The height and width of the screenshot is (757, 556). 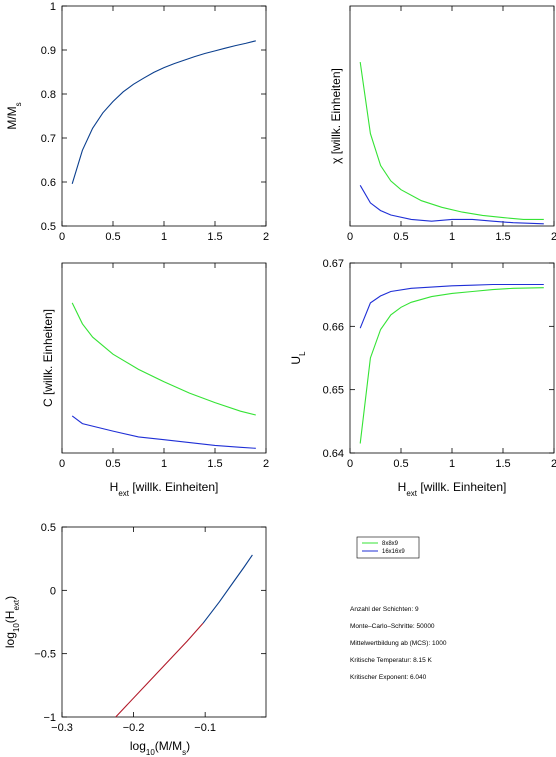 What do you see at coordinates (333, 454) in the screenshot?
I see `y-tick-label: 0.64` at bounding box center [333, 454].